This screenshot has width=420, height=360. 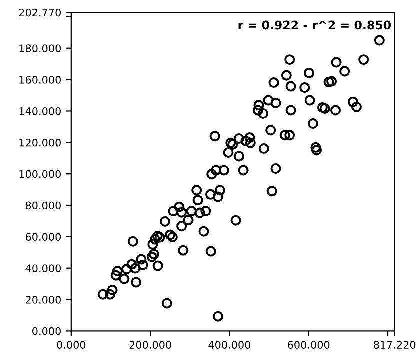 I want to click on y-tick-label: 0.000, so click(x=46, y=331).